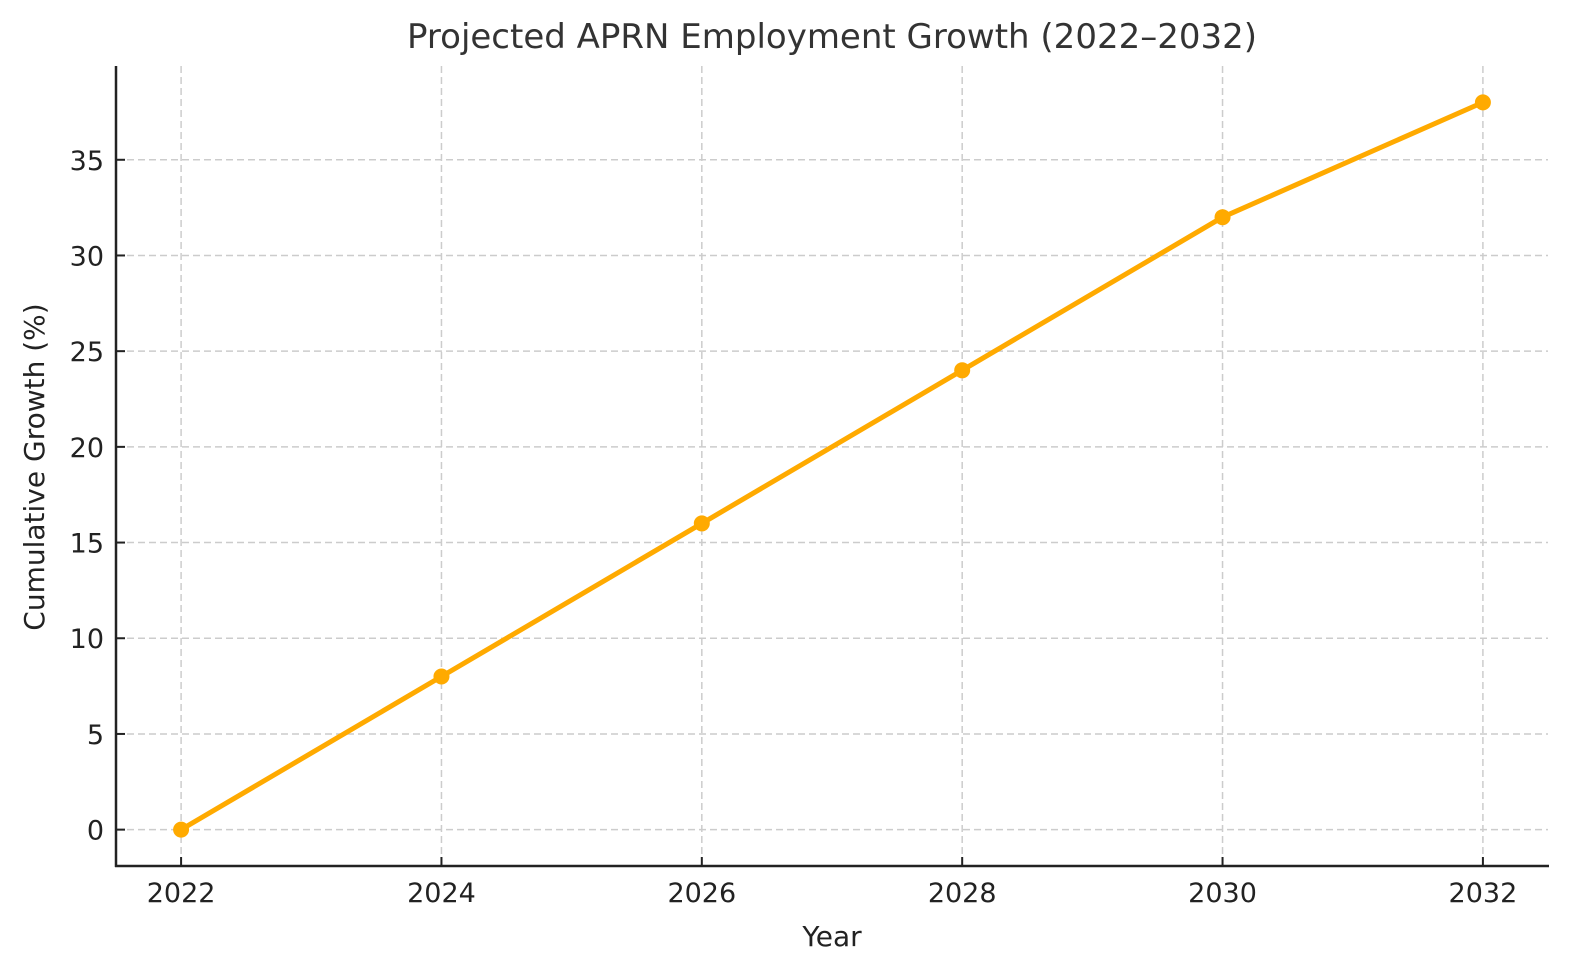  I want to click on x-tick-labels: 2022 2024 2026 2028 2030 2032, so click(832, 893).